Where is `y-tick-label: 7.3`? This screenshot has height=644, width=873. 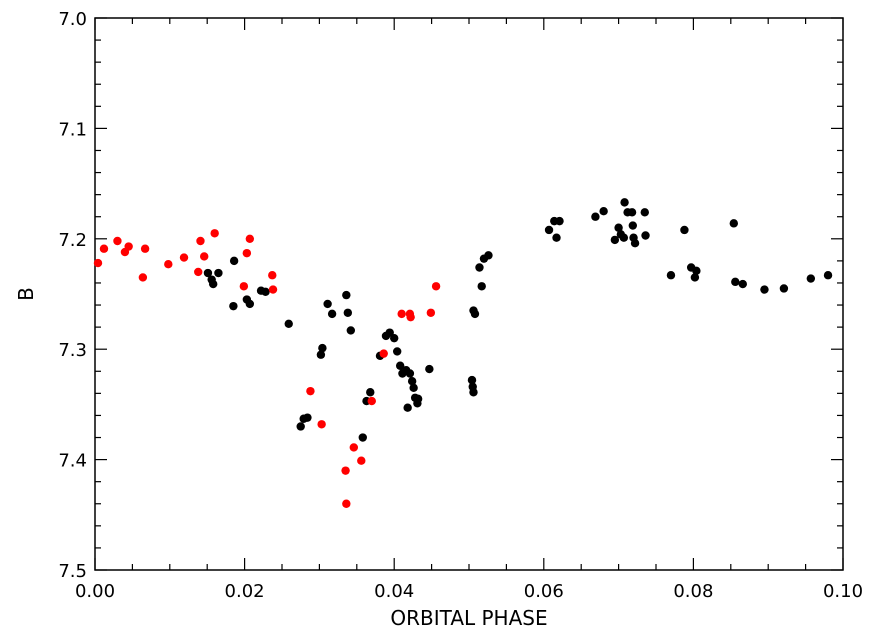
y-tick-label: 7.3 is located at coordinates (72, 350).